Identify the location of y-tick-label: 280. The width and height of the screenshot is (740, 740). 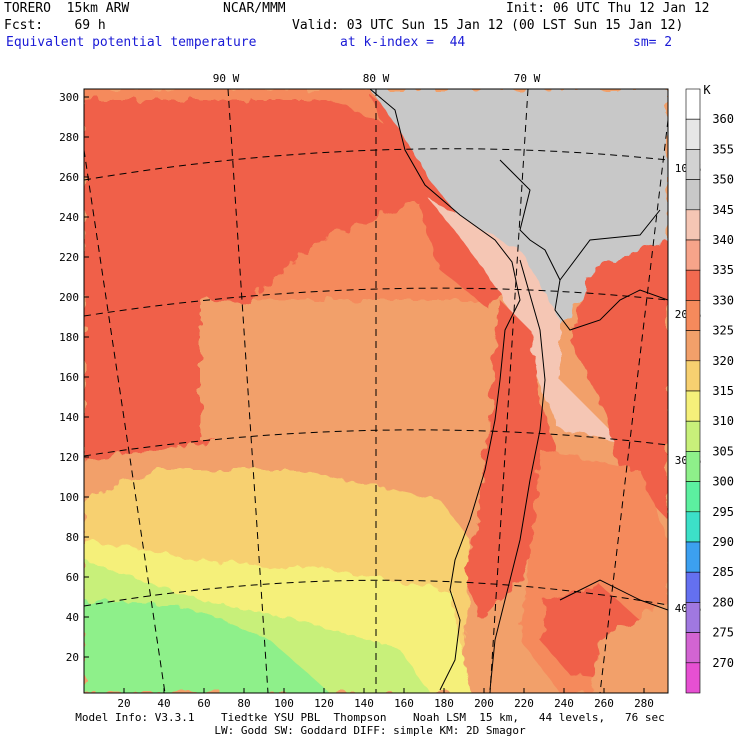
(69, 137).